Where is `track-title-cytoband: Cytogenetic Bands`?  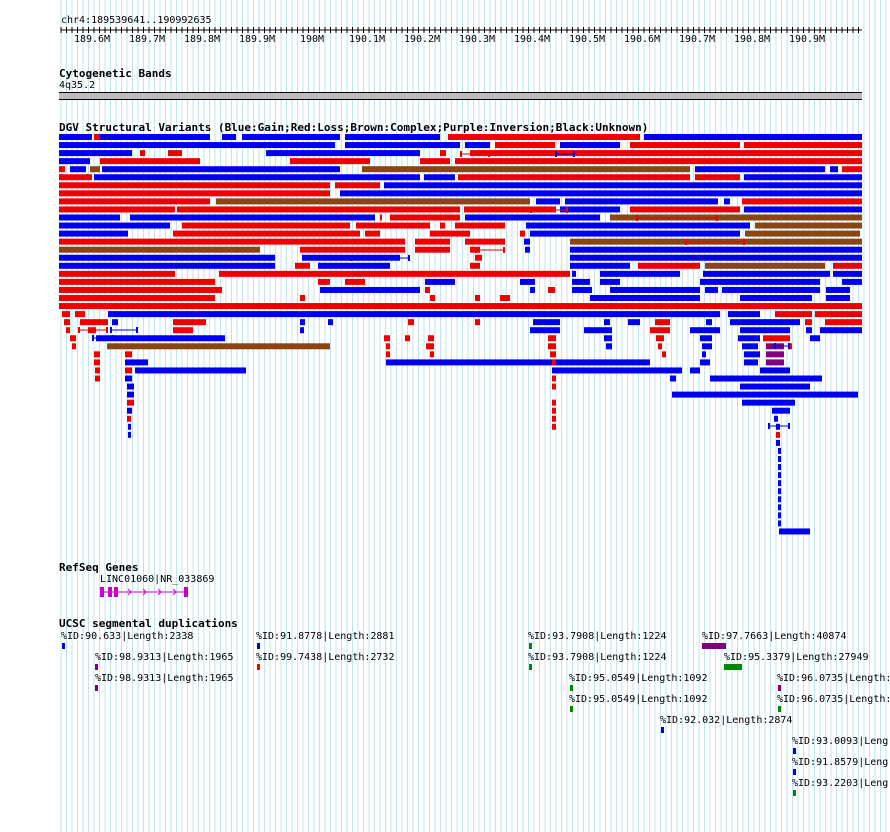 track-title-cytoband: Cytogenetic Bands is located at coordinates (115, 73).